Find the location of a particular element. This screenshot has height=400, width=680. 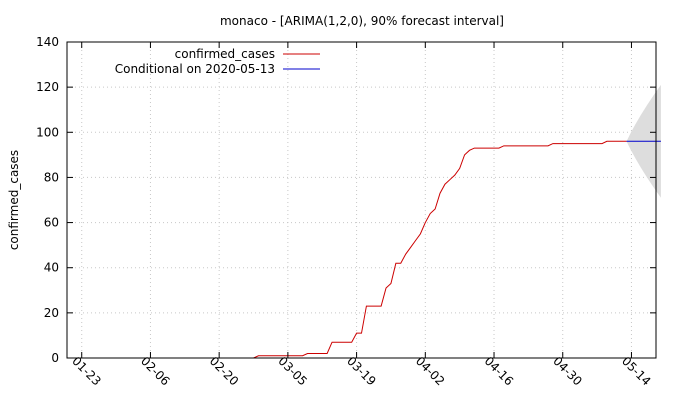

y-tick-label: 0 is located at coordinates (55, 358).